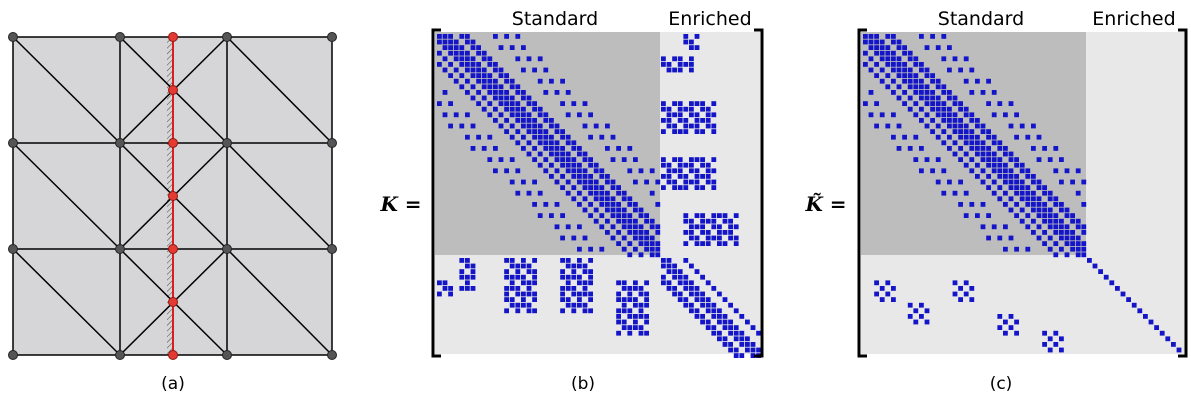  I want to click on standard-label: Standard, so click(981, 19).